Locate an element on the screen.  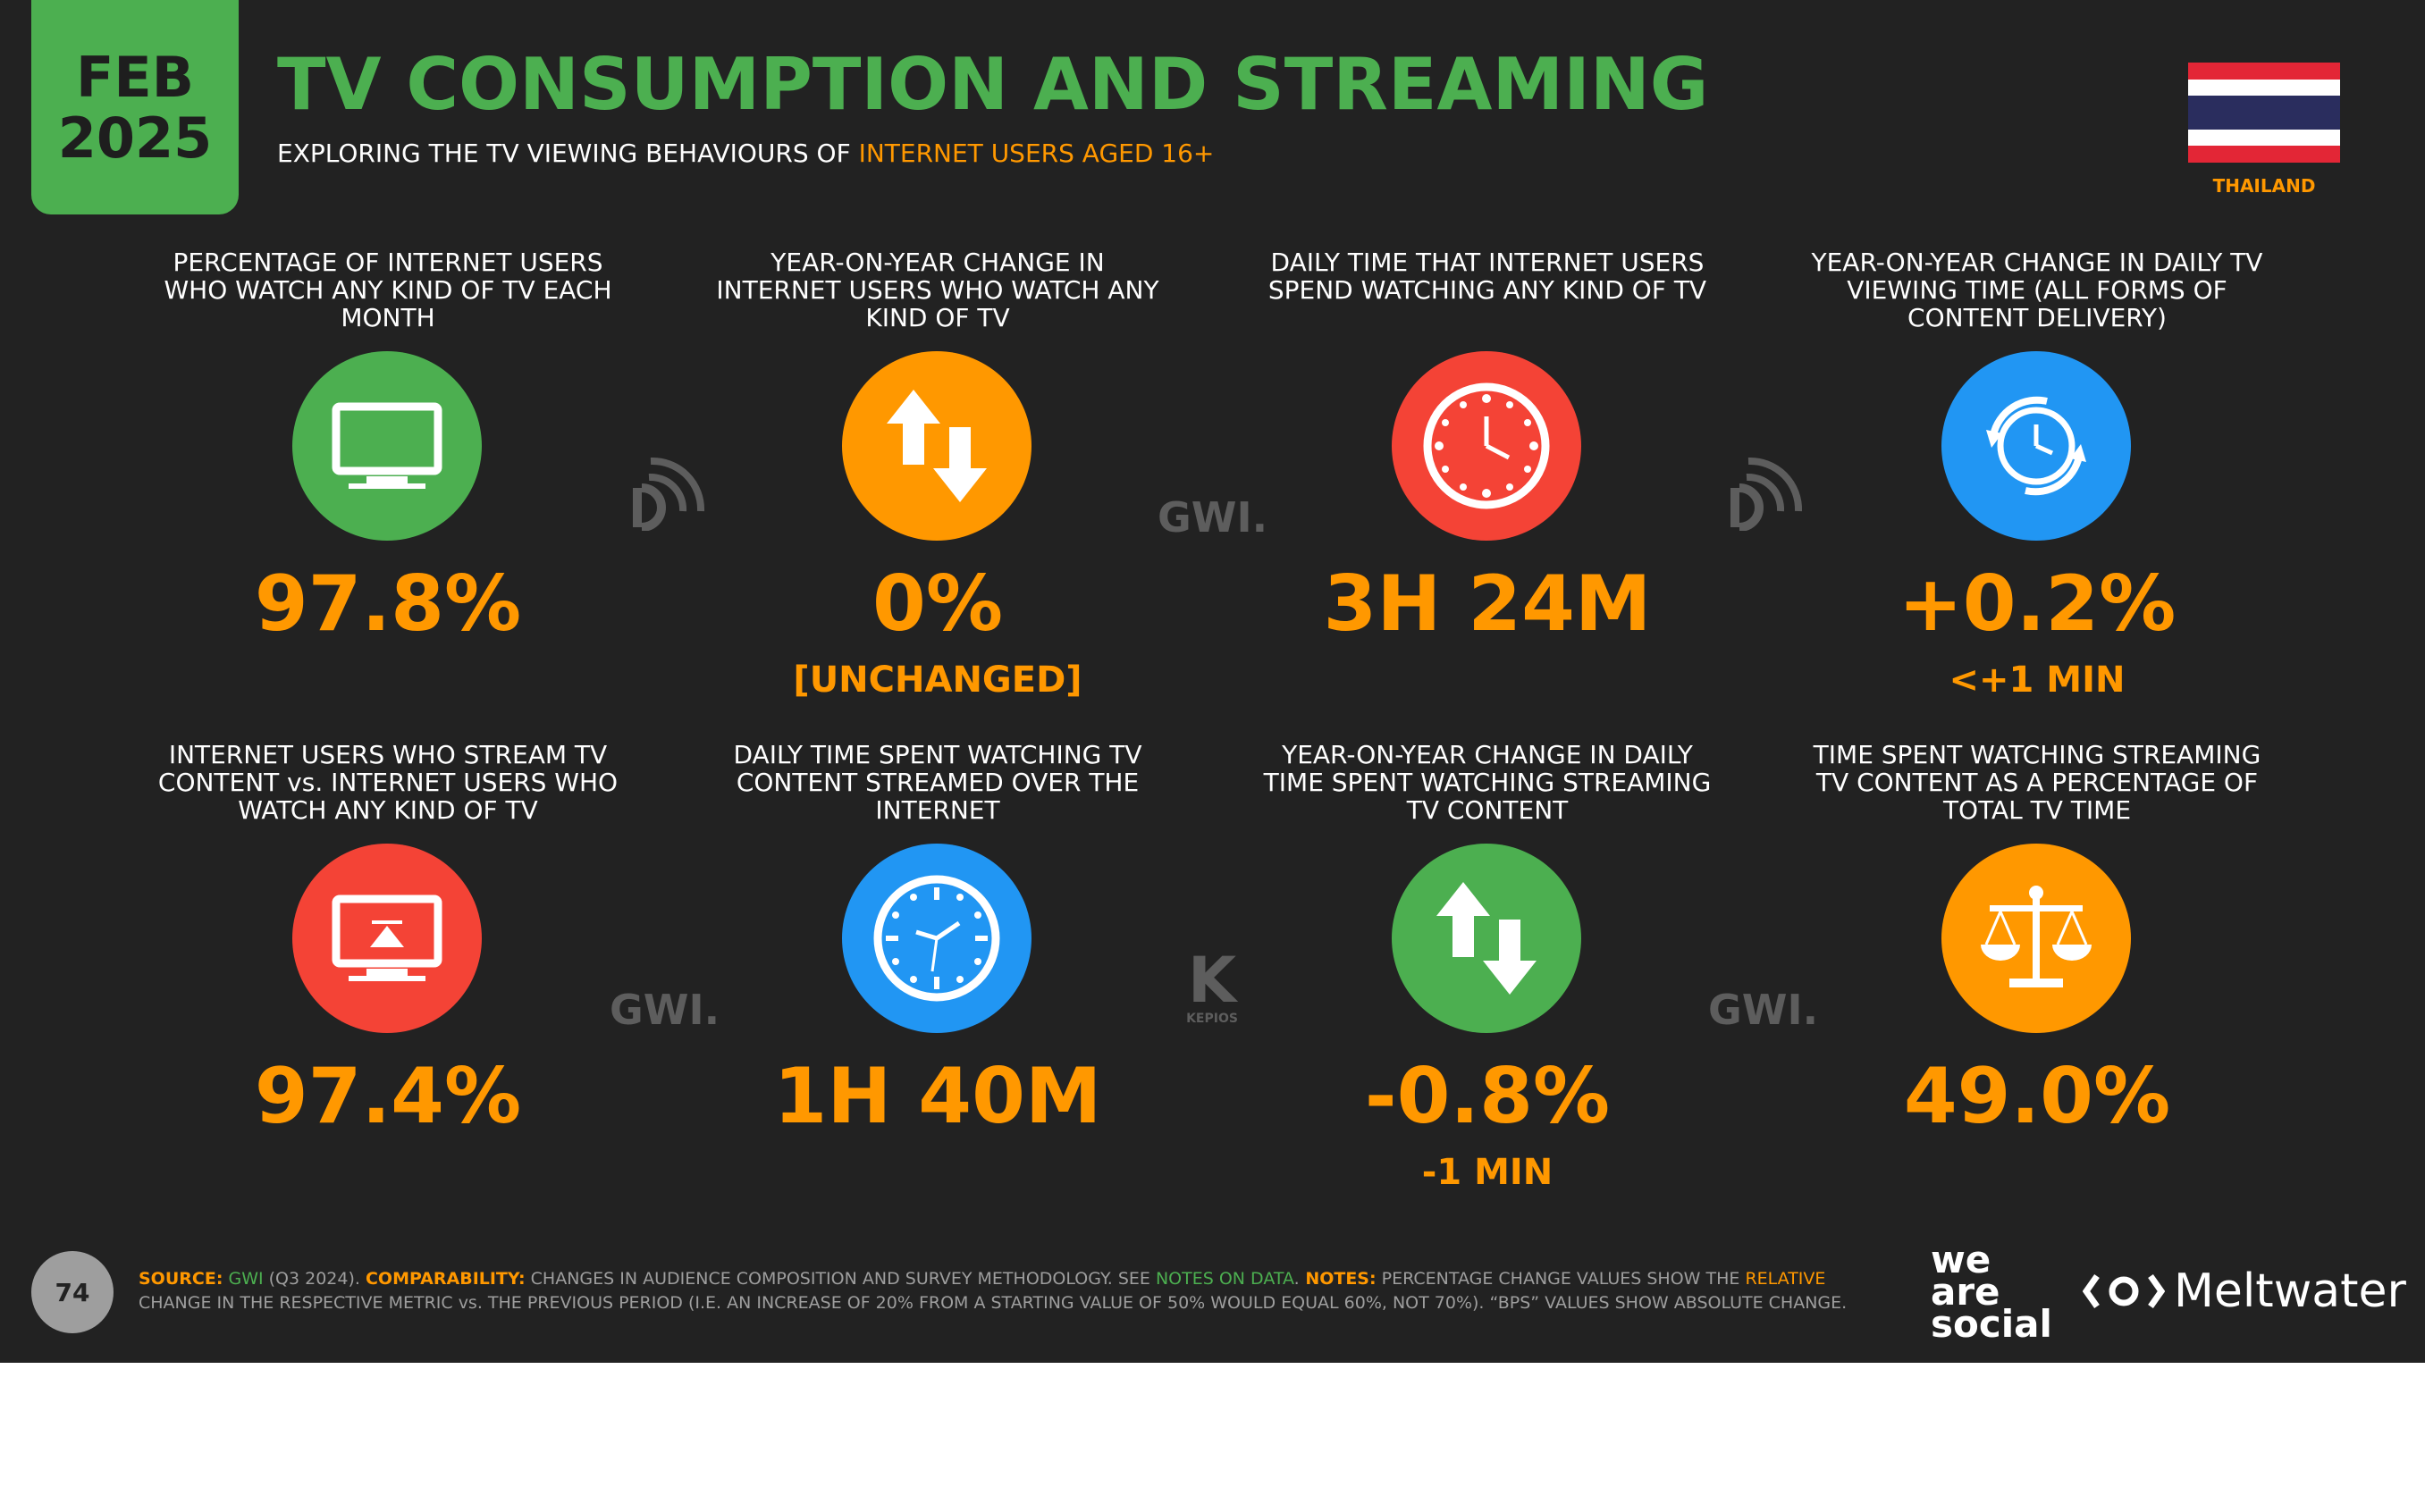
kepios-watermark: K KEPIOS is located at coordinates (1212, 987).